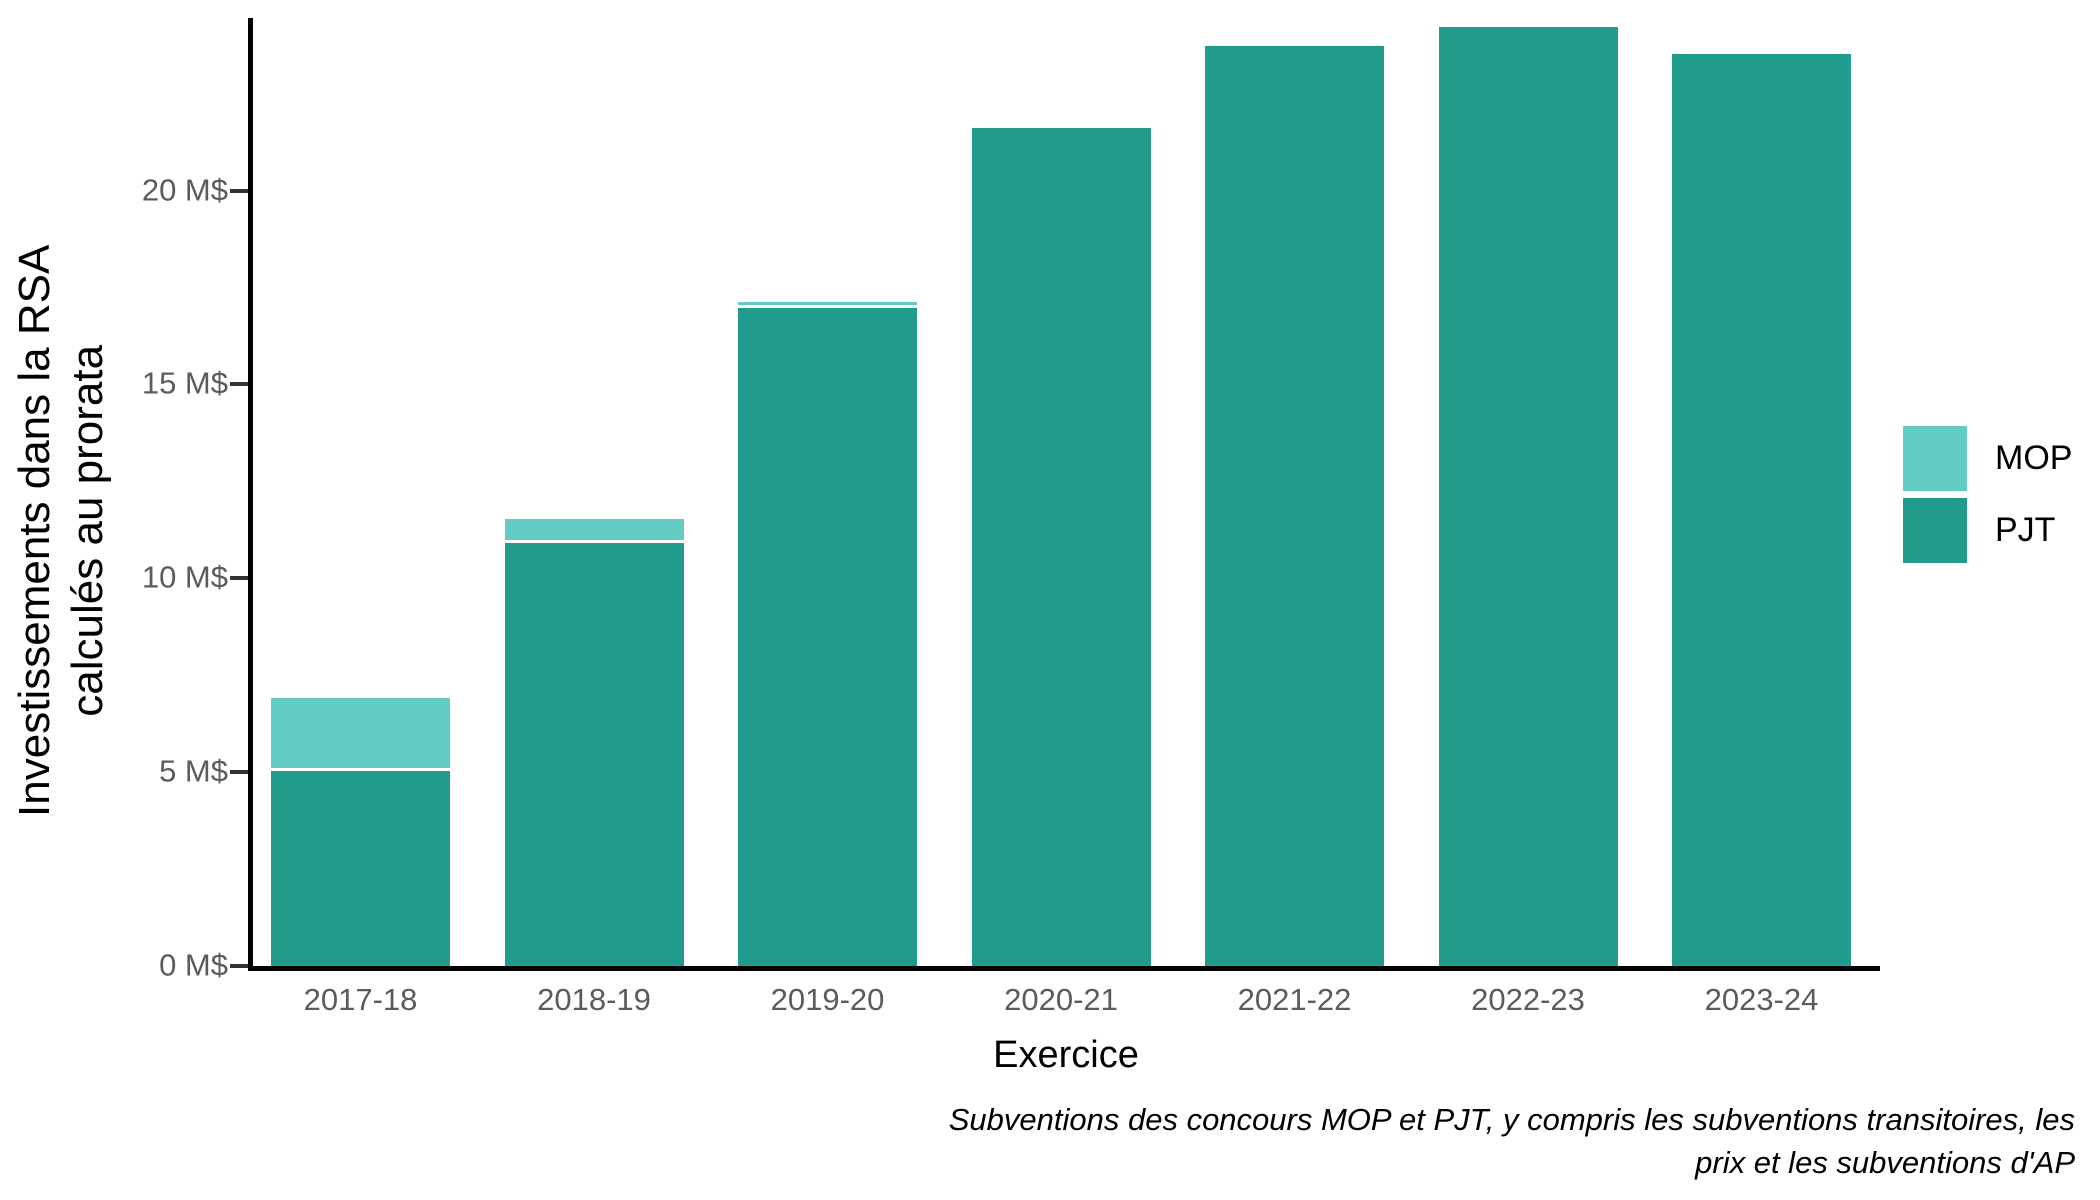 This screenshot has width=2100, height=1200. I want to click on legend-label-mop: MOP, so click(2034, 458).